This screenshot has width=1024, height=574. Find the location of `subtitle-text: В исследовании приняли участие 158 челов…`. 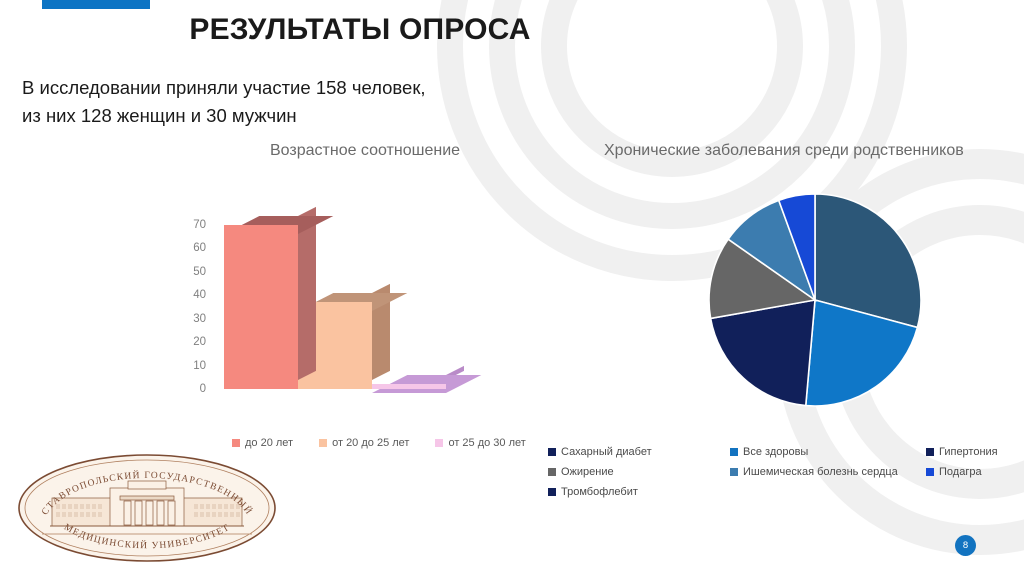

subtitle-text: В исследовании приняли участие 158 челов… is located at coordinates (257, 102).